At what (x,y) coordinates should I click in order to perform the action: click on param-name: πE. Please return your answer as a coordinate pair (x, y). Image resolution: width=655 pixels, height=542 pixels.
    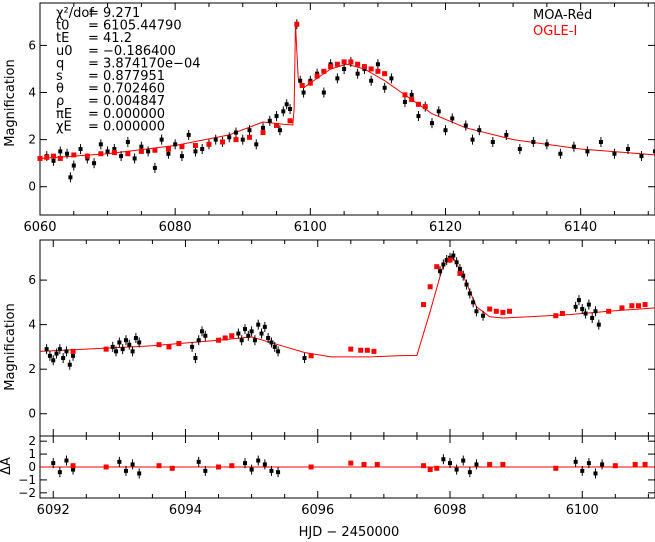
    Looking at the image, I should click on (64, 114).